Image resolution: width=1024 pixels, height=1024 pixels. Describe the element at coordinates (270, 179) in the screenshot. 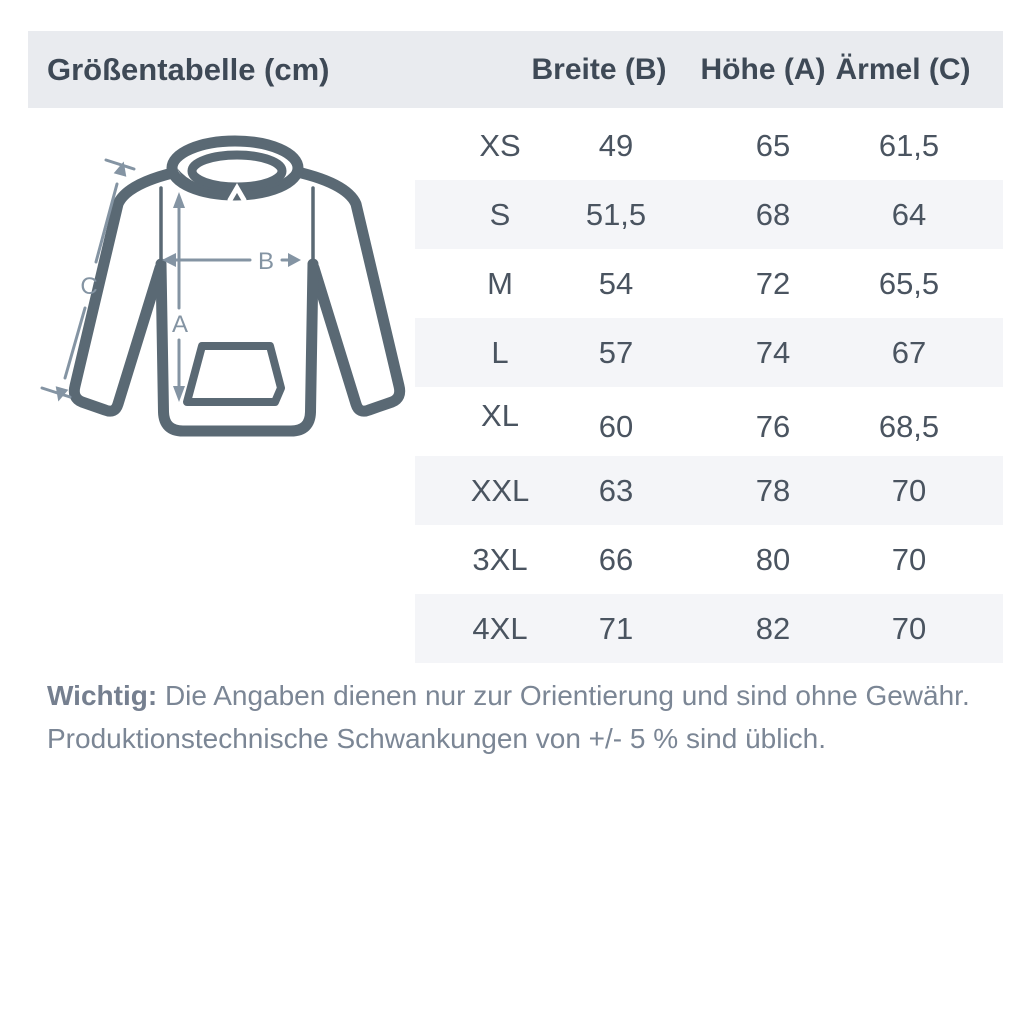

I see `hood-fold-right` at that location.